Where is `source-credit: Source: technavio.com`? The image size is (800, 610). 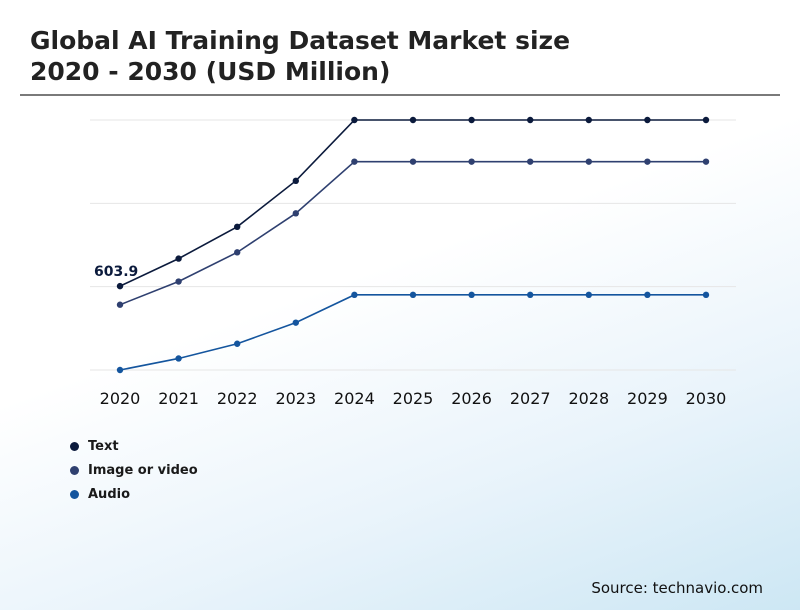 source-credit: Source: technavio.com is located at coordinates (677, 588).